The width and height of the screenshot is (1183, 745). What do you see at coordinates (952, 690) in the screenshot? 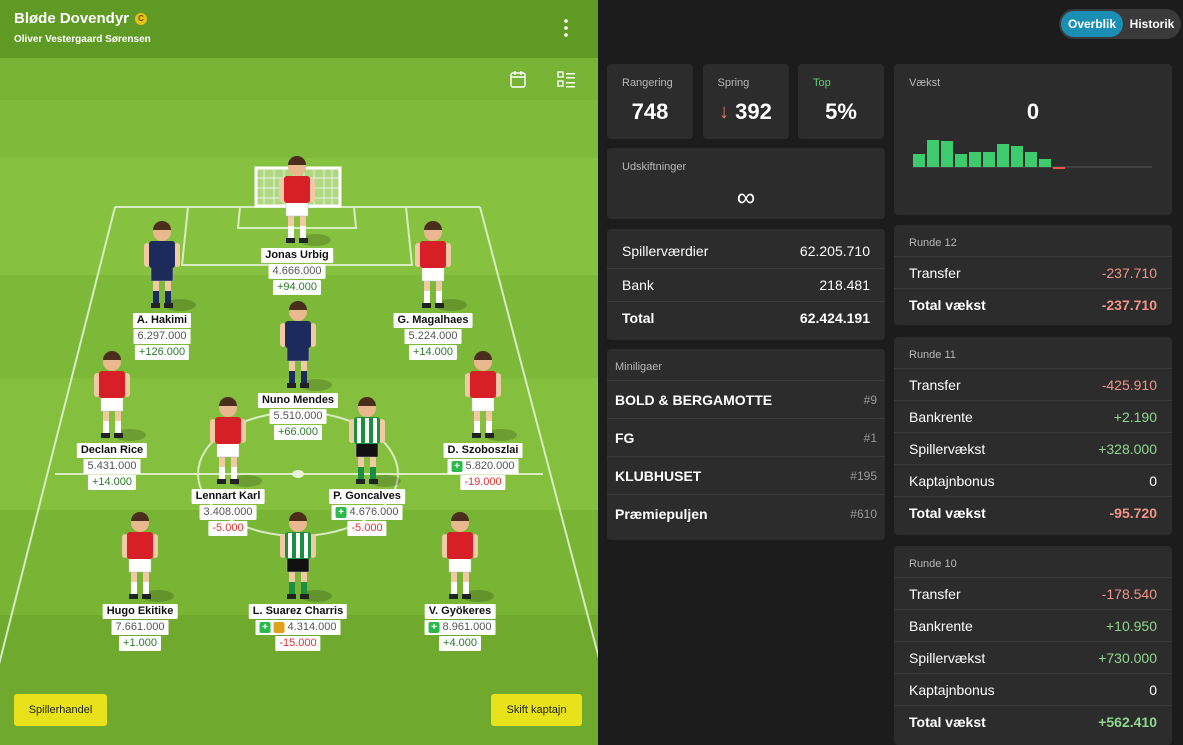
I see `round-label: Kaptajnbonus` at bounding box center [952, 690].